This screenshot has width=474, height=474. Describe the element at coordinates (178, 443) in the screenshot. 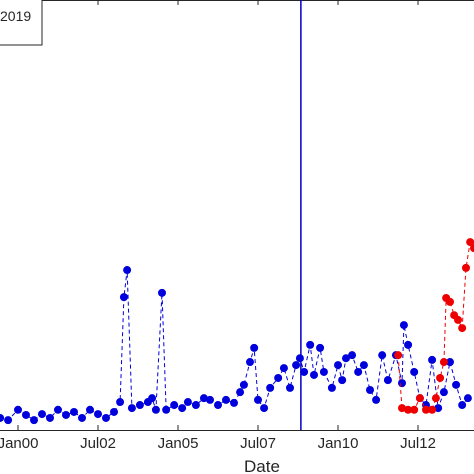

I see `x-tick-label: Jan05` at that location.